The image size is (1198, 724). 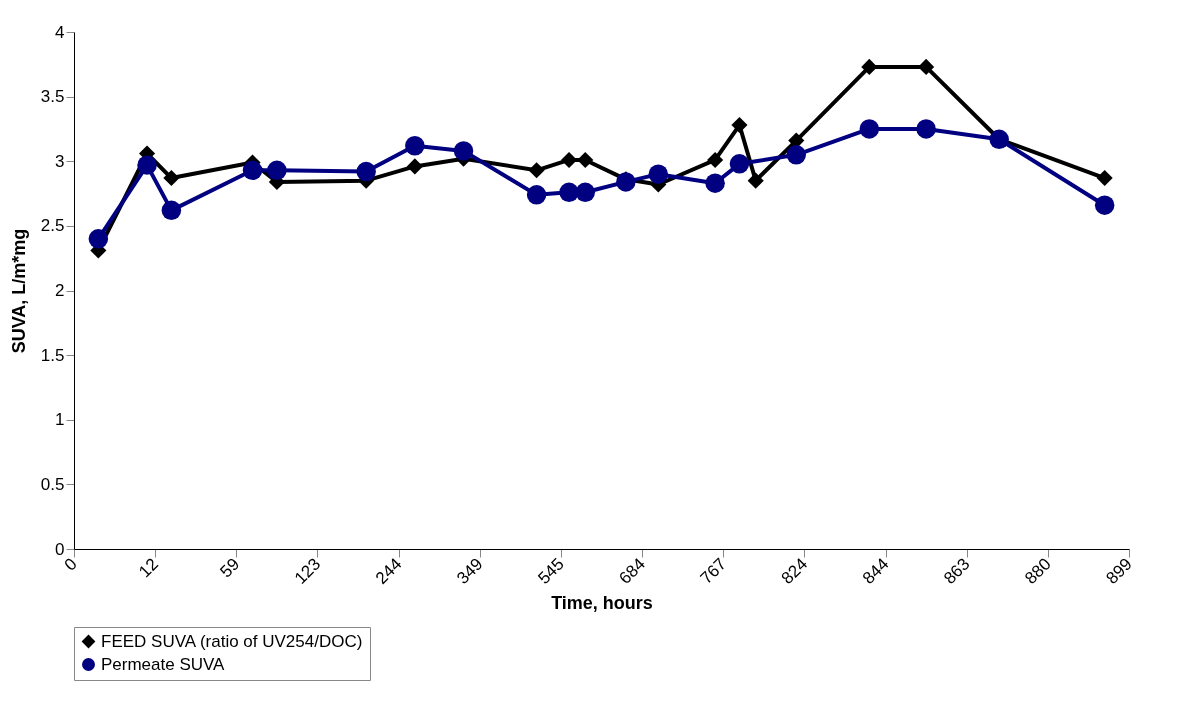 I want to click on y-tick-label: 4, so click(x=60, y=32).